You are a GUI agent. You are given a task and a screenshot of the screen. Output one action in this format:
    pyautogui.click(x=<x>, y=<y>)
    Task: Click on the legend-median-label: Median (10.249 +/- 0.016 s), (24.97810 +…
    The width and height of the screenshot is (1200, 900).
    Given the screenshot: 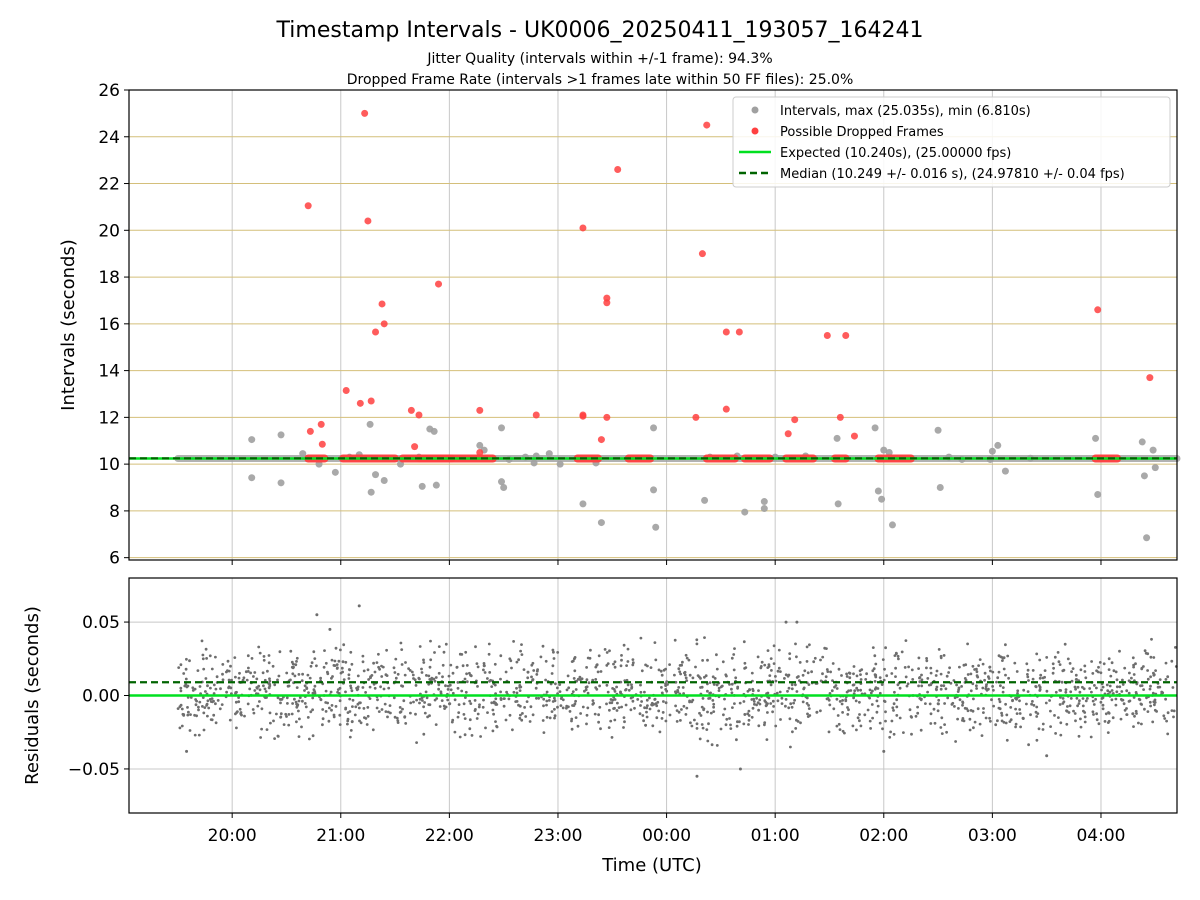 What is the action you would take?
    pyautogui.click(x=952, y=174)
    